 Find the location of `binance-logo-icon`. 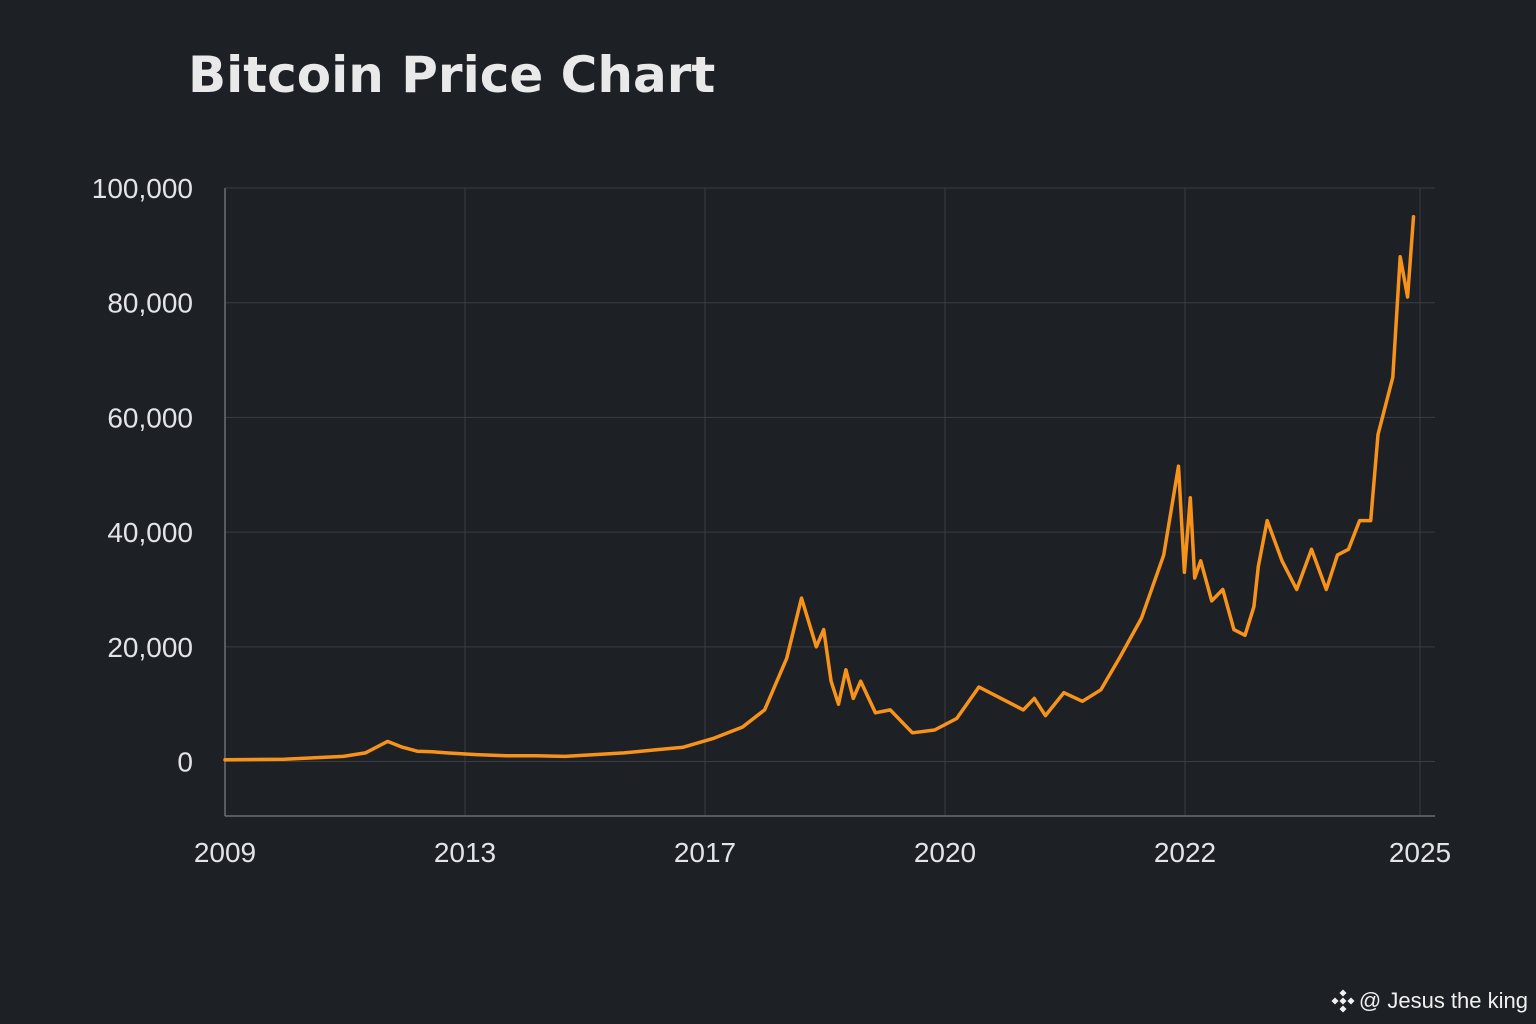

binance-logo-icon is located at coordinates (1343, 1001).